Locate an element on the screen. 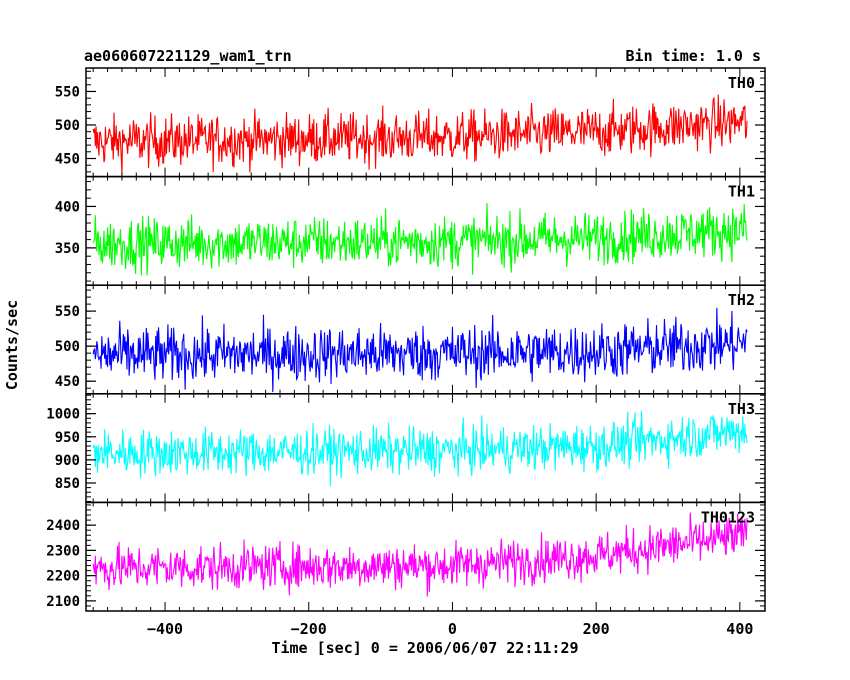  x-axis: −400 −200 0 200 400 is located at coordinates (450, 629).